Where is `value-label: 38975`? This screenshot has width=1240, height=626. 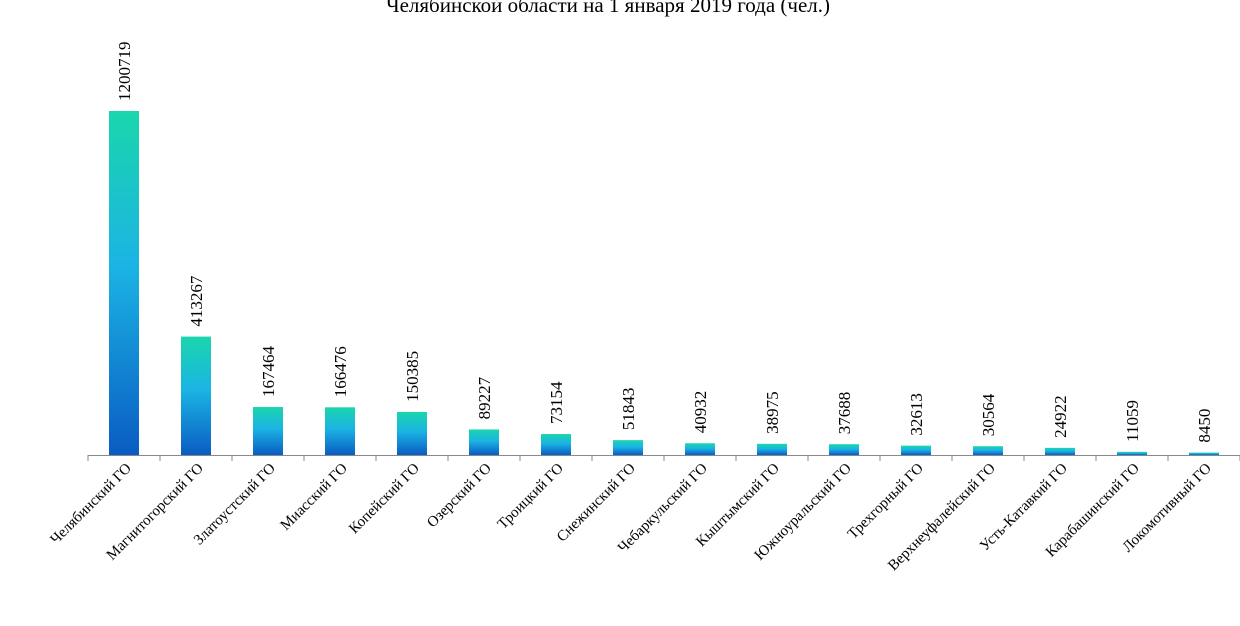
value-label: 38975 is located at coordinates (772, 412).